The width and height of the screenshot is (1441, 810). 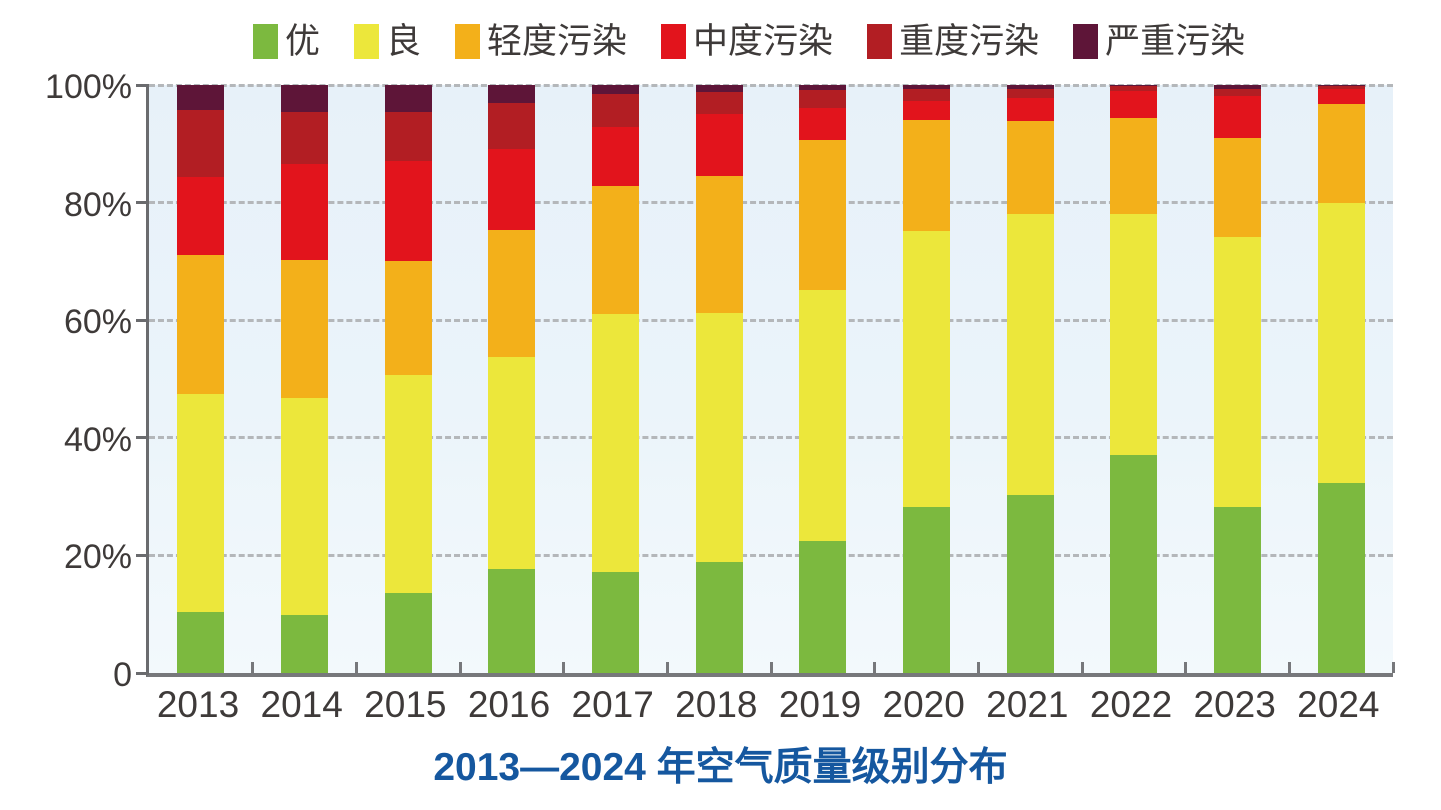 I want to click on segment-重度污染-2014, so click(x=304, y=138).